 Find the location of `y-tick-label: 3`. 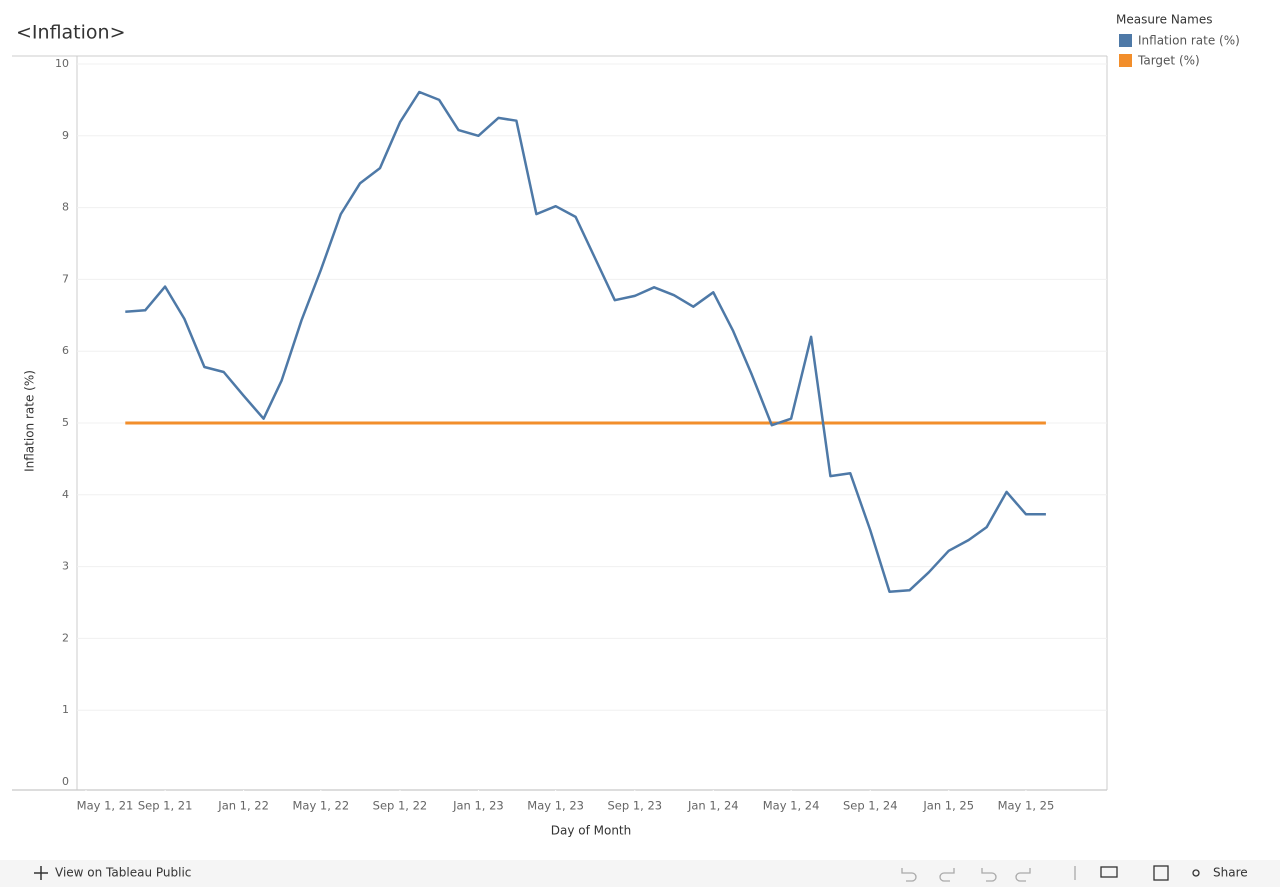

y-tick-label: 3 is located at coordinates (65, 566).